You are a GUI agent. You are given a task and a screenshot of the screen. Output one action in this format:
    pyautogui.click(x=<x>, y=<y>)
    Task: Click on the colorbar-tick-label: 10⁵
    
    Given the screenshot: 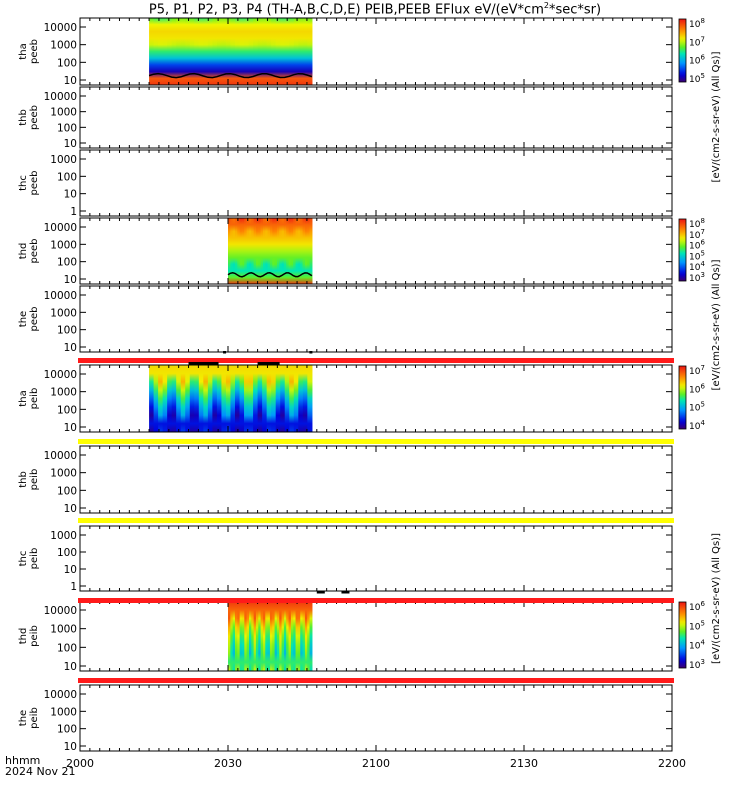 What is the action you would take?
    pyautogui.click(x=697, y=407)
    